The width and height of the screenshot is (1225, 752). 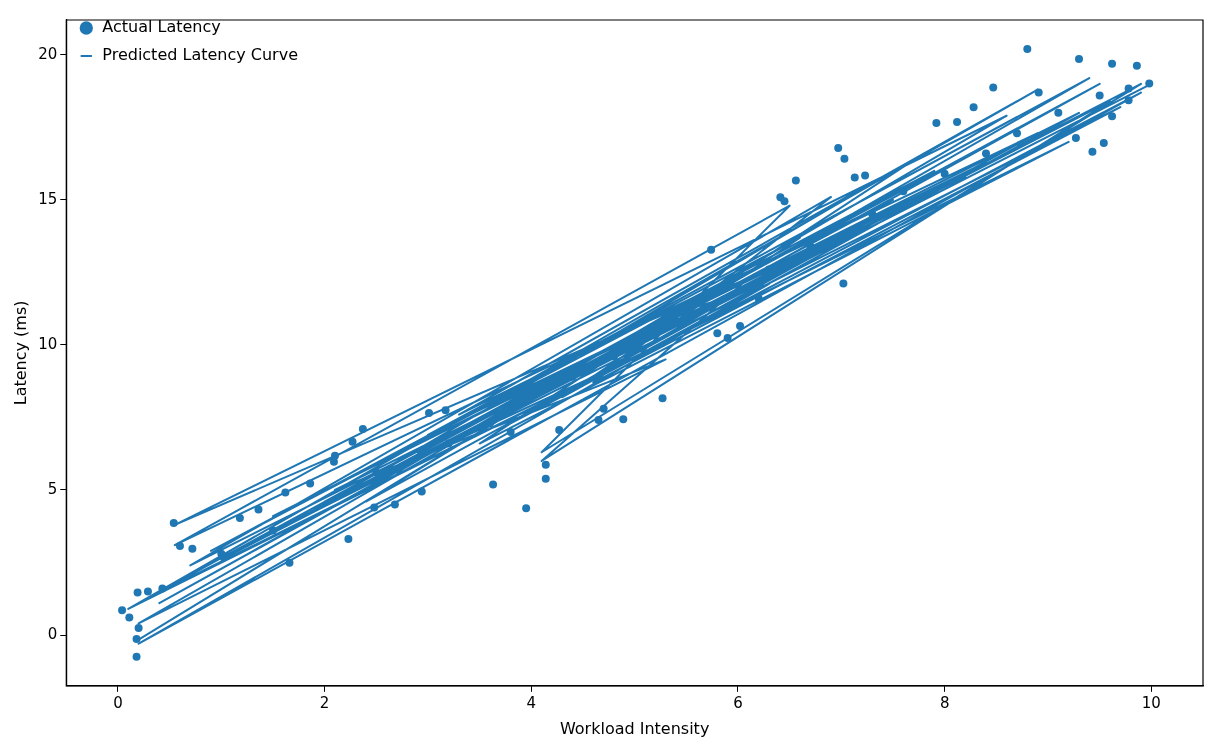 I want to click on x-tick-label: 8, so click(x=944, y=702).